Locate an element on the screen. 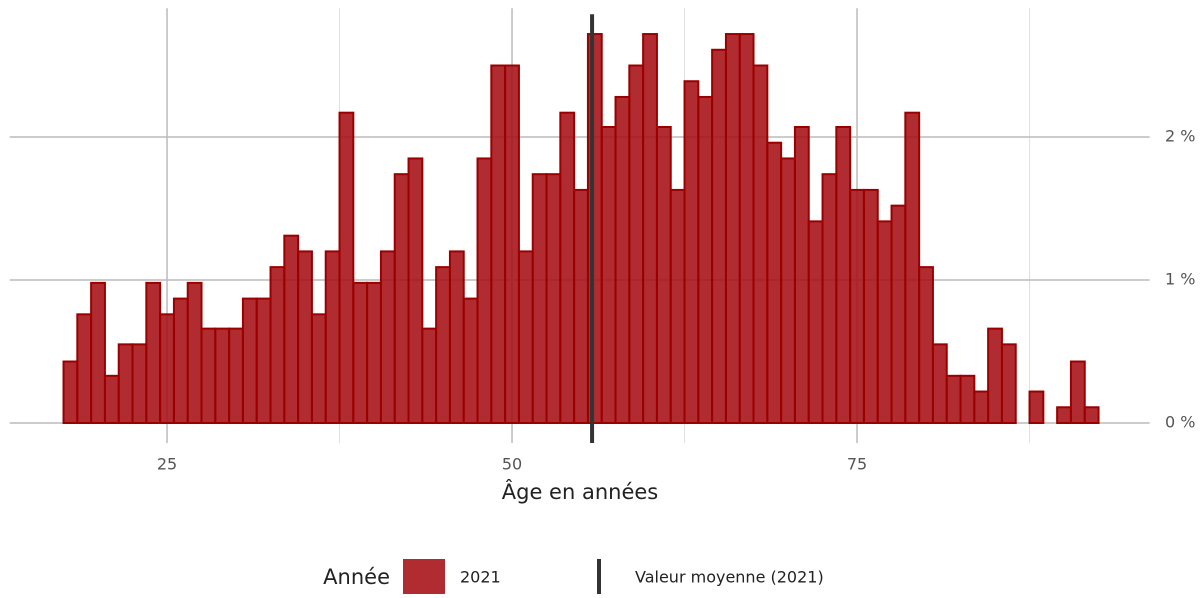  y-tick-label: 0 % is located at coordinates (1180, 422).